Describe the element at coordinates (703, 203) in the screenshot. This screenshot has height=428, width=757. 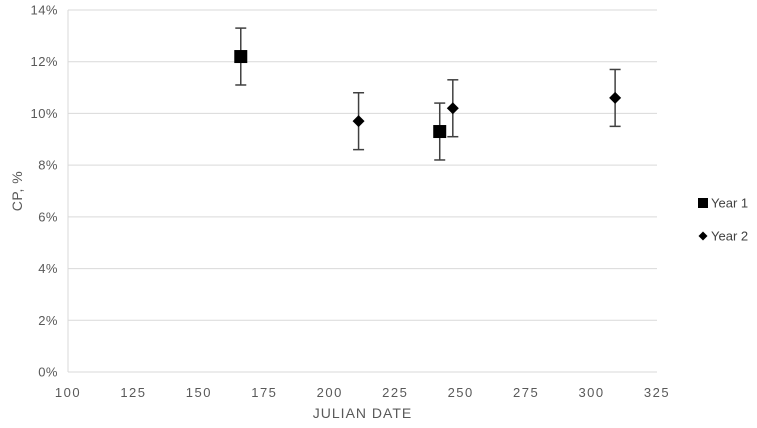
I see `square-marker-legend` at that location.